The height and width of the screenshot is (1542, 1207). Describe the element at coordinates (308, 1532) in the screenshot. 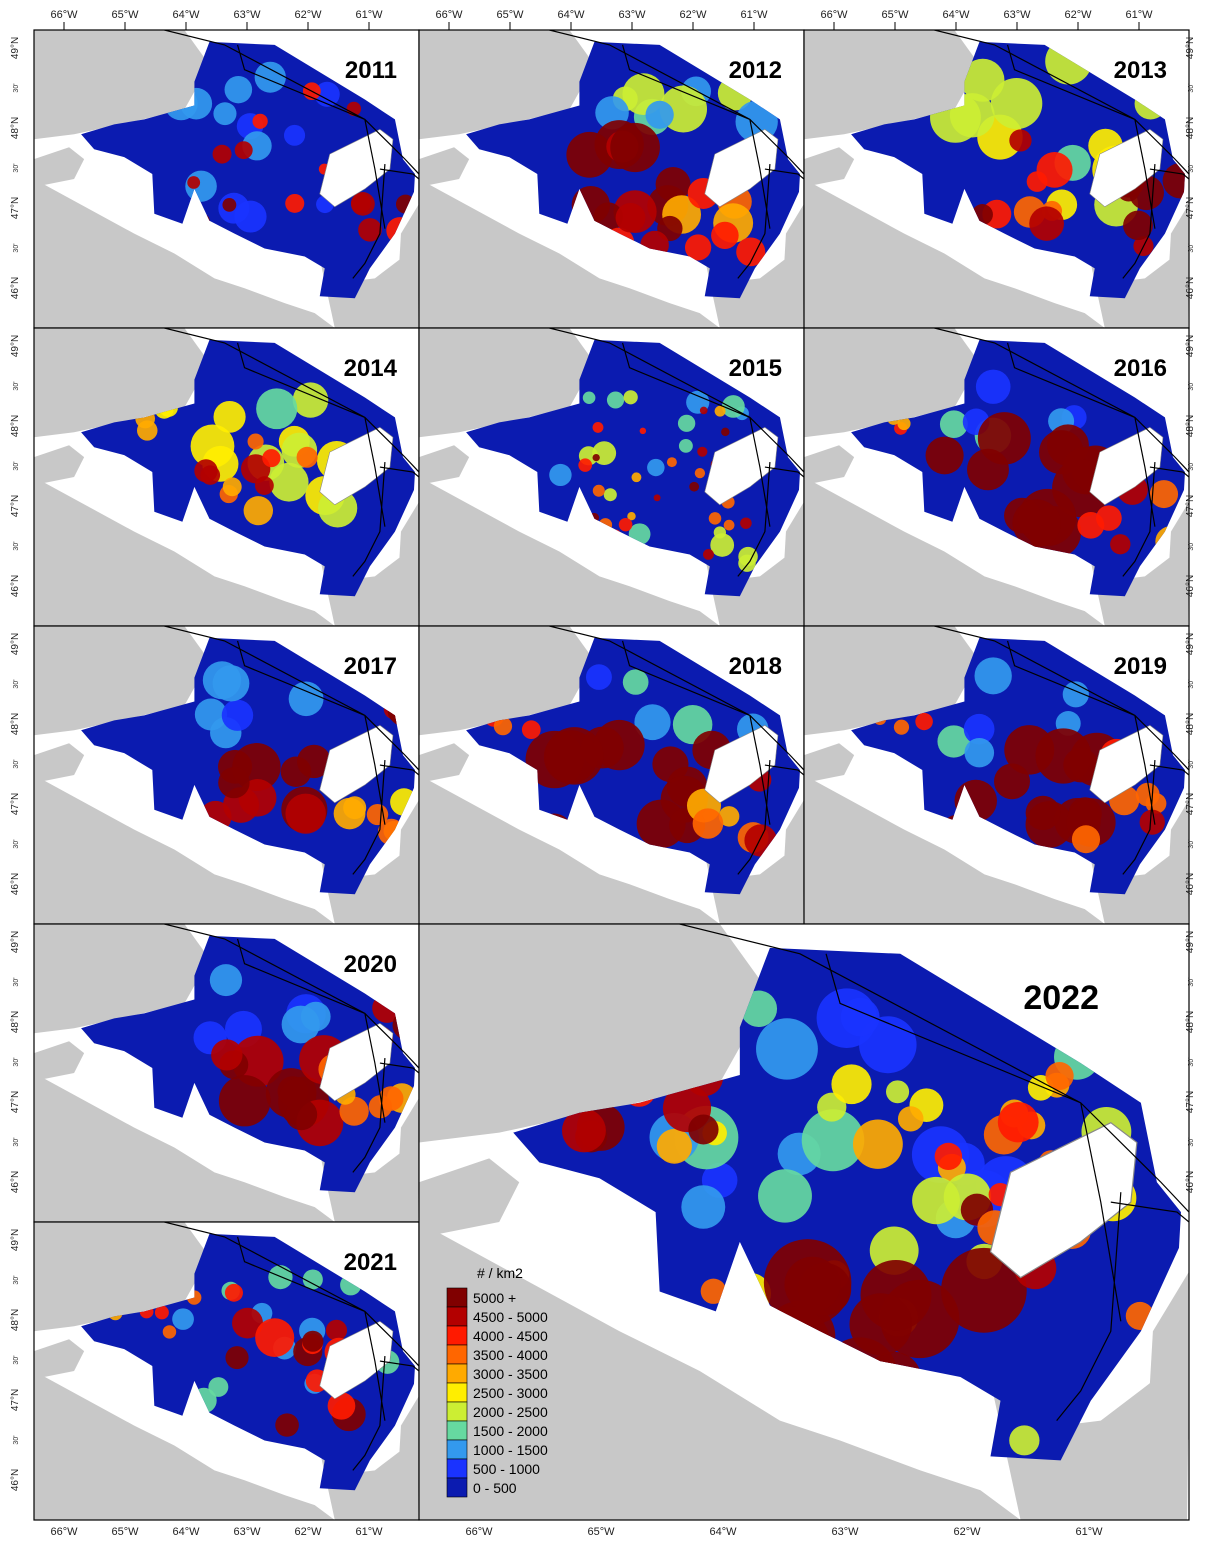

I see `lon-tick-label: 62°W` at that location.